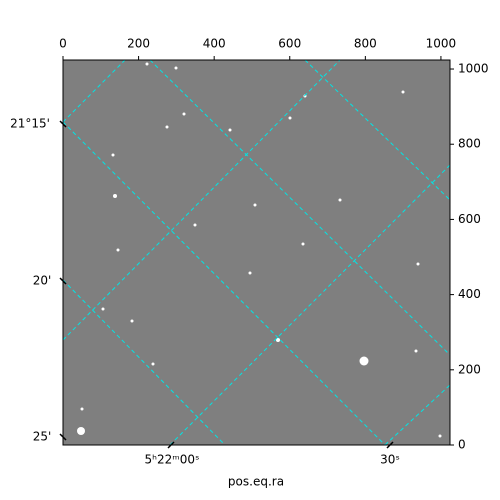 The image size is (500, 500). Describe the element at coordinates (42, 437) in the screenshot. I see `dec-tick-label: 25'` at that location.